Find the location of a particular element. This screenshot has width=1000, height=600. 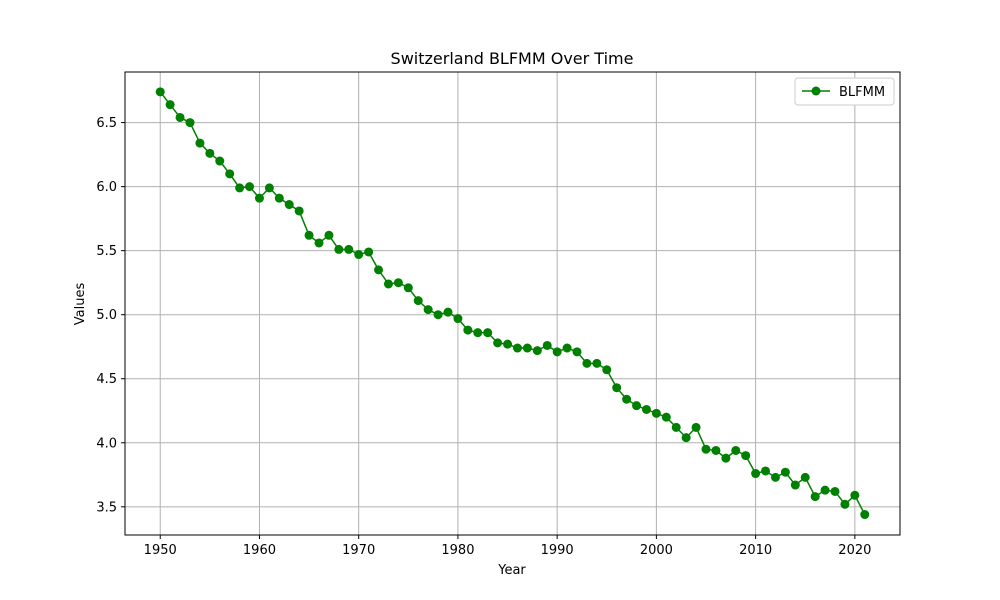

y-tick-label: 6.5 is located at coordinates (106, 123).